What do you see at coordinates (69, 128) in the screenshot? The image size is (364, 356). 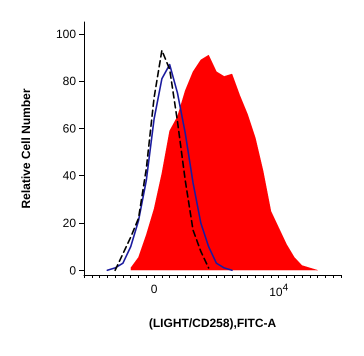 I see `y-tick-label: 60` at bounding box center [69, 128].